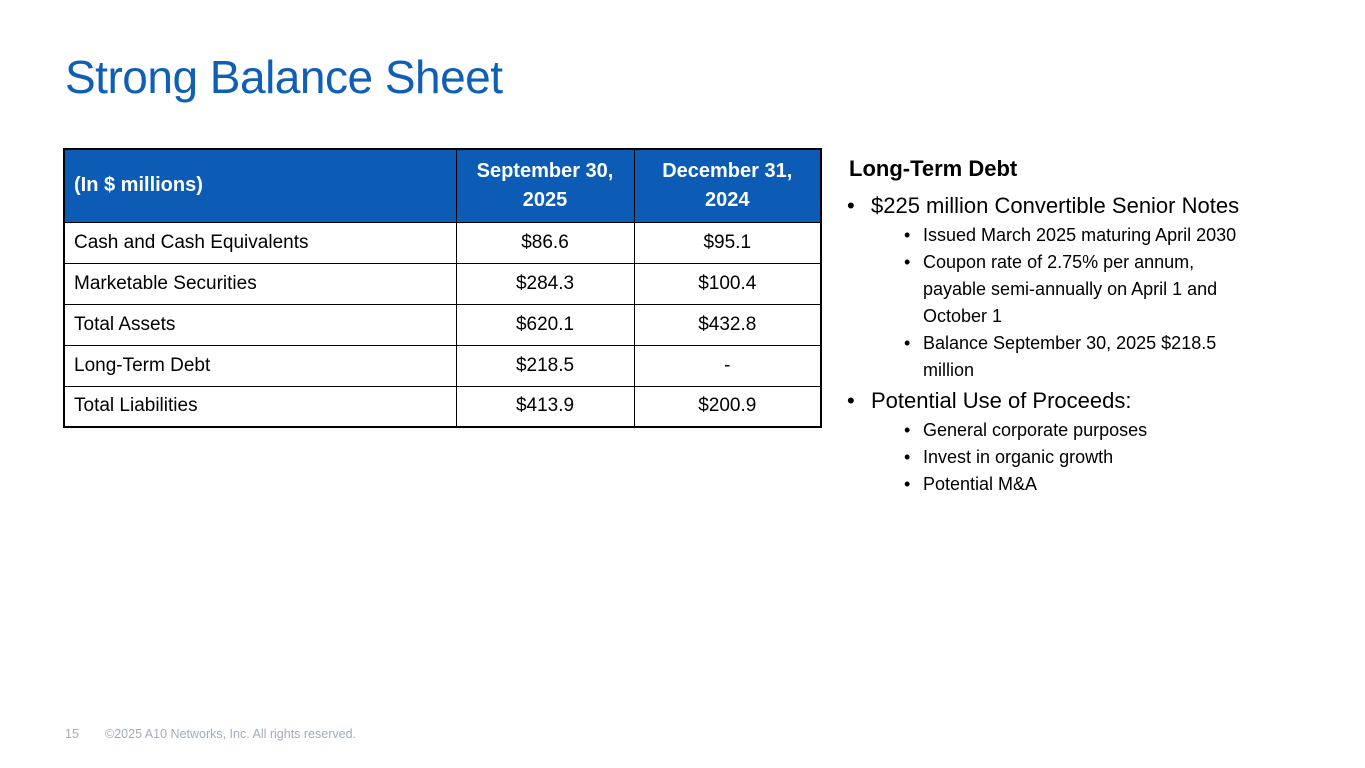 This screenshot has height=768, width=1365. I want to click on bullet-item: $225 million Convertible Senior Notes, so click(1092, 205).